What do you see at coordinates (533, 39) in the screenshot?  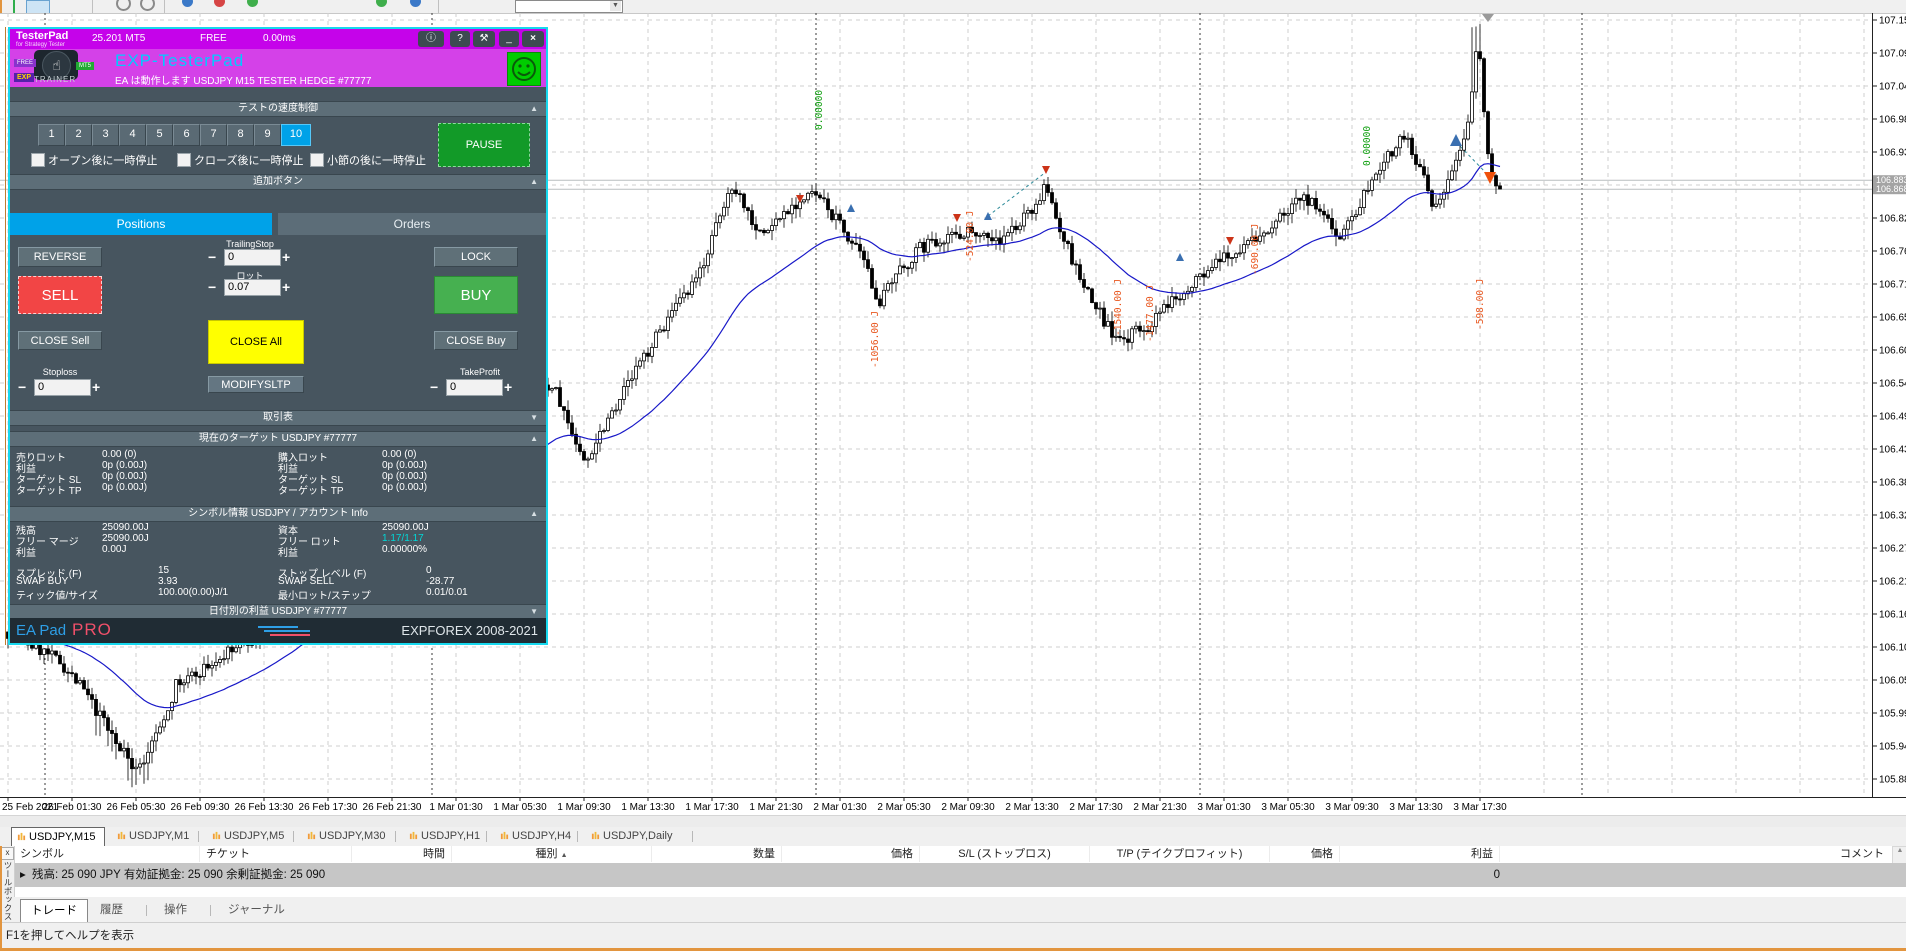 I see `close-icon: ×` at bounding box center [533, 39].